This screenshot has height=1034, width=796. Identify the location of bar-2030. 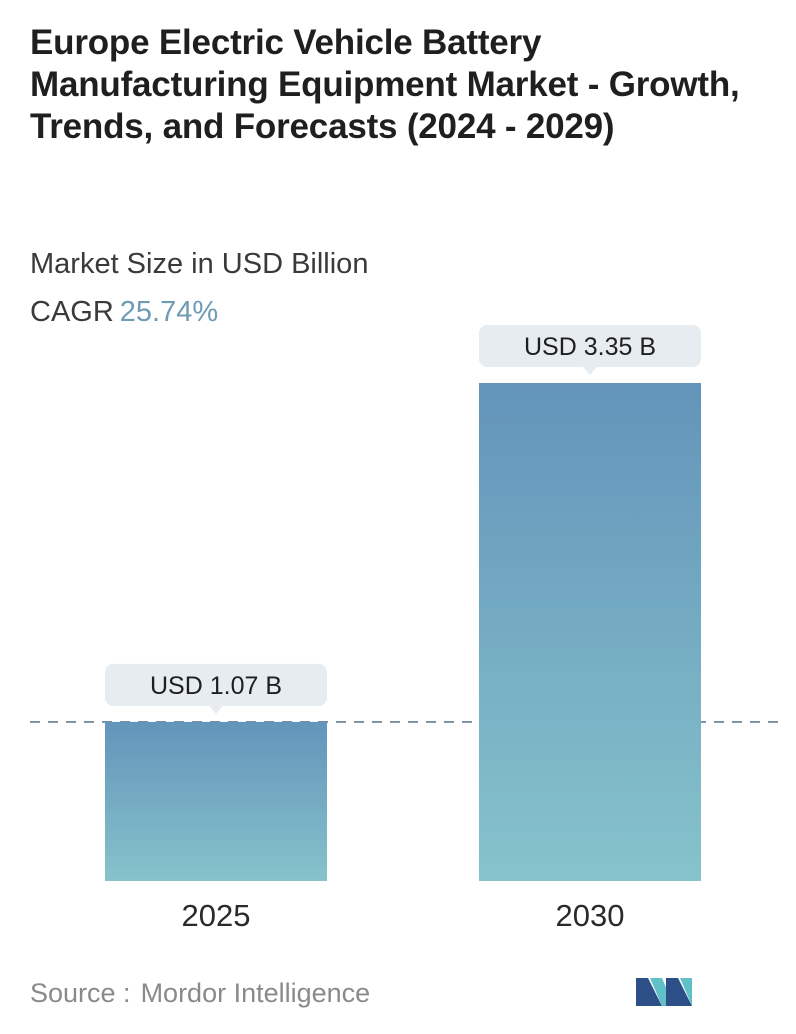
(590, 632).